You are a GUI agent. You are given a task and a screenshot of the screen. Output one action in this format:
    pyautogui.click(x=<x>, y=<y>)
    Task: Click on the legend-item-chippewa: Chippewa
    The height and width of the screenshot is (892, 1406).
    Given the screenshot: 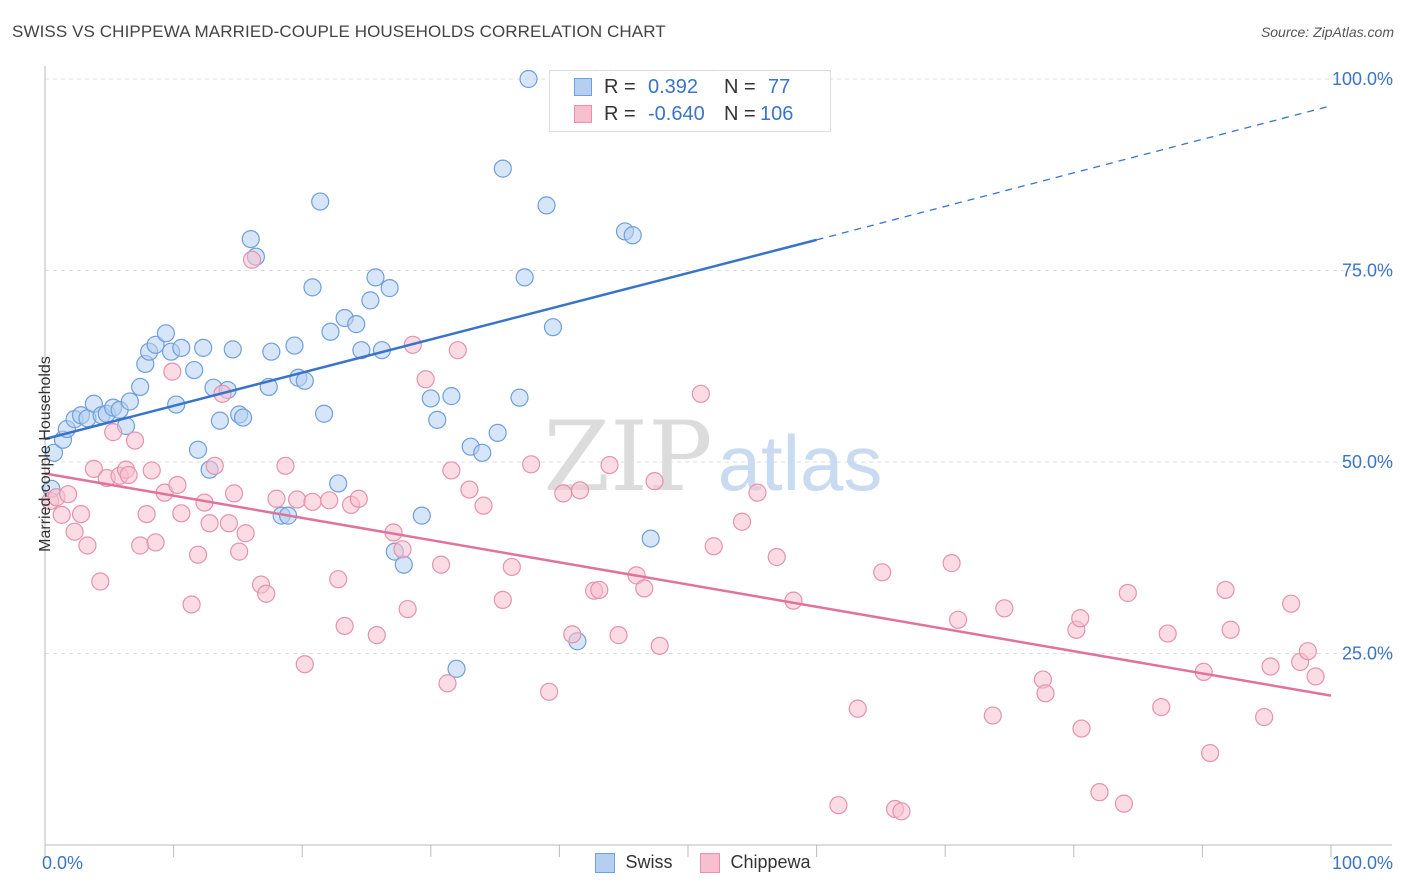 What is the action you would take?
    pyautogui.click(x=755, y=862)
    